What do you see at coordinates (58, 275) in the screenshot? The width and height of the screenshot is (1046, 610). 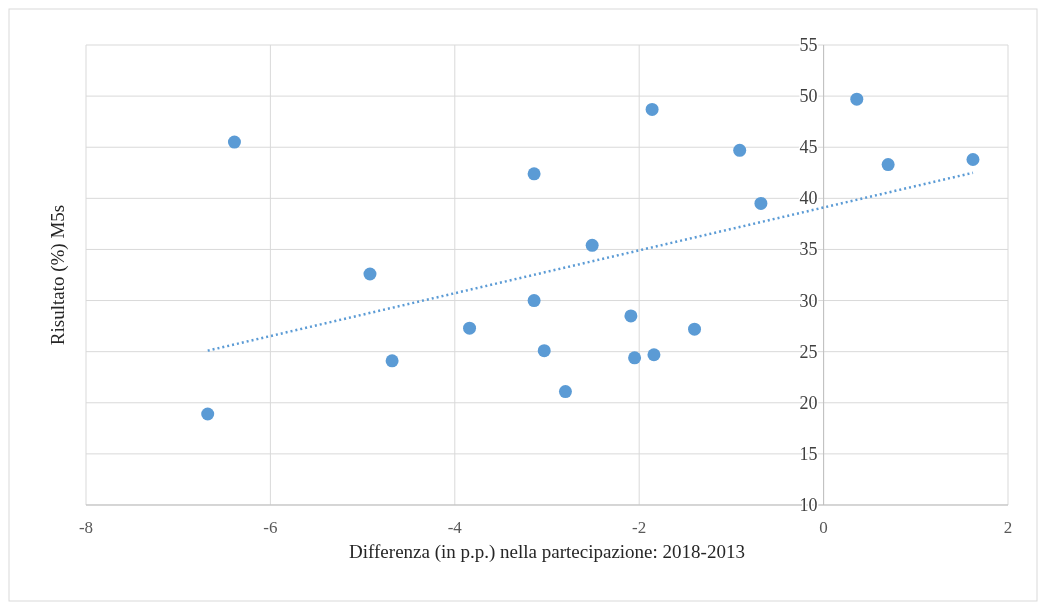 I see `y-axis-title: Risultato (%) M5s` at bounding box center [58, 275].